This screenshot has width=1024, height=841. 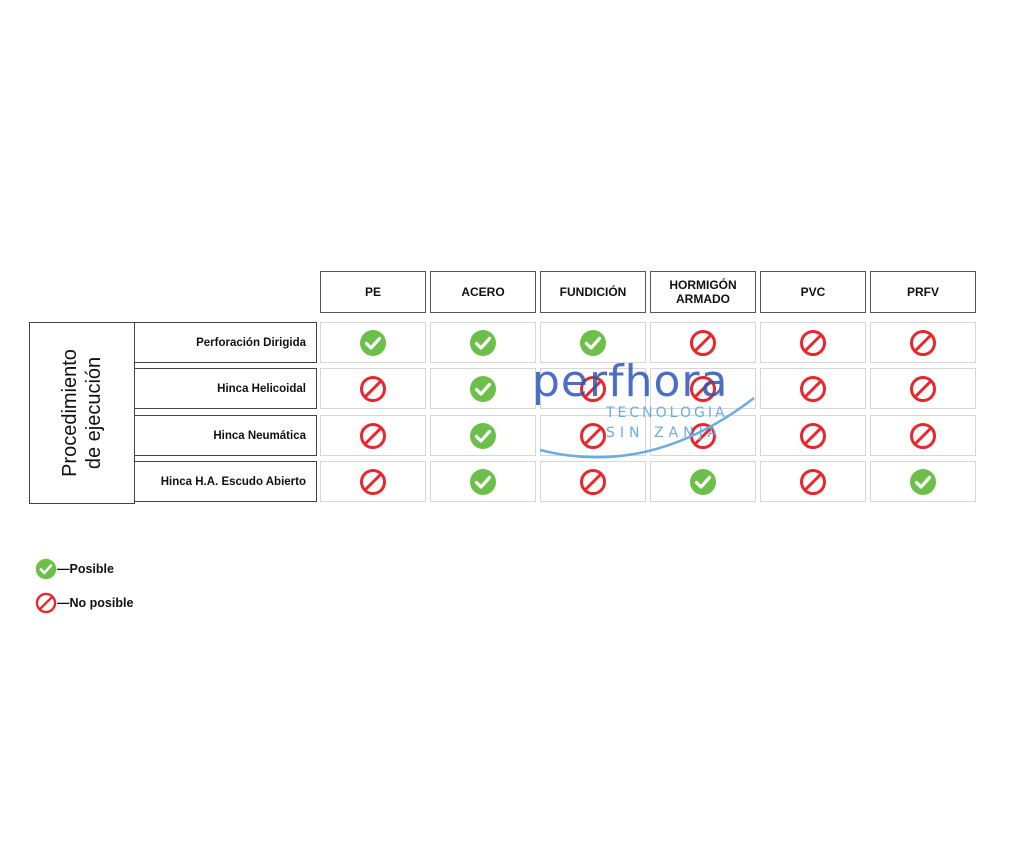 What do you see at coordinates (95, 603) in the screenshot?
I see `legend-label: —No posible` at bounding box center [95, 603].